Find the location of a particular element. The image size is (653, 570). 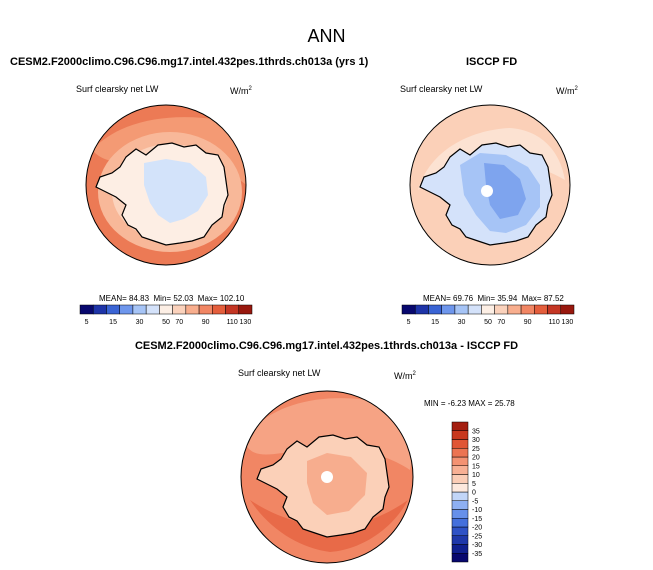

right-colorbar-tick-label: 50 is located at coordinates (488, 322).